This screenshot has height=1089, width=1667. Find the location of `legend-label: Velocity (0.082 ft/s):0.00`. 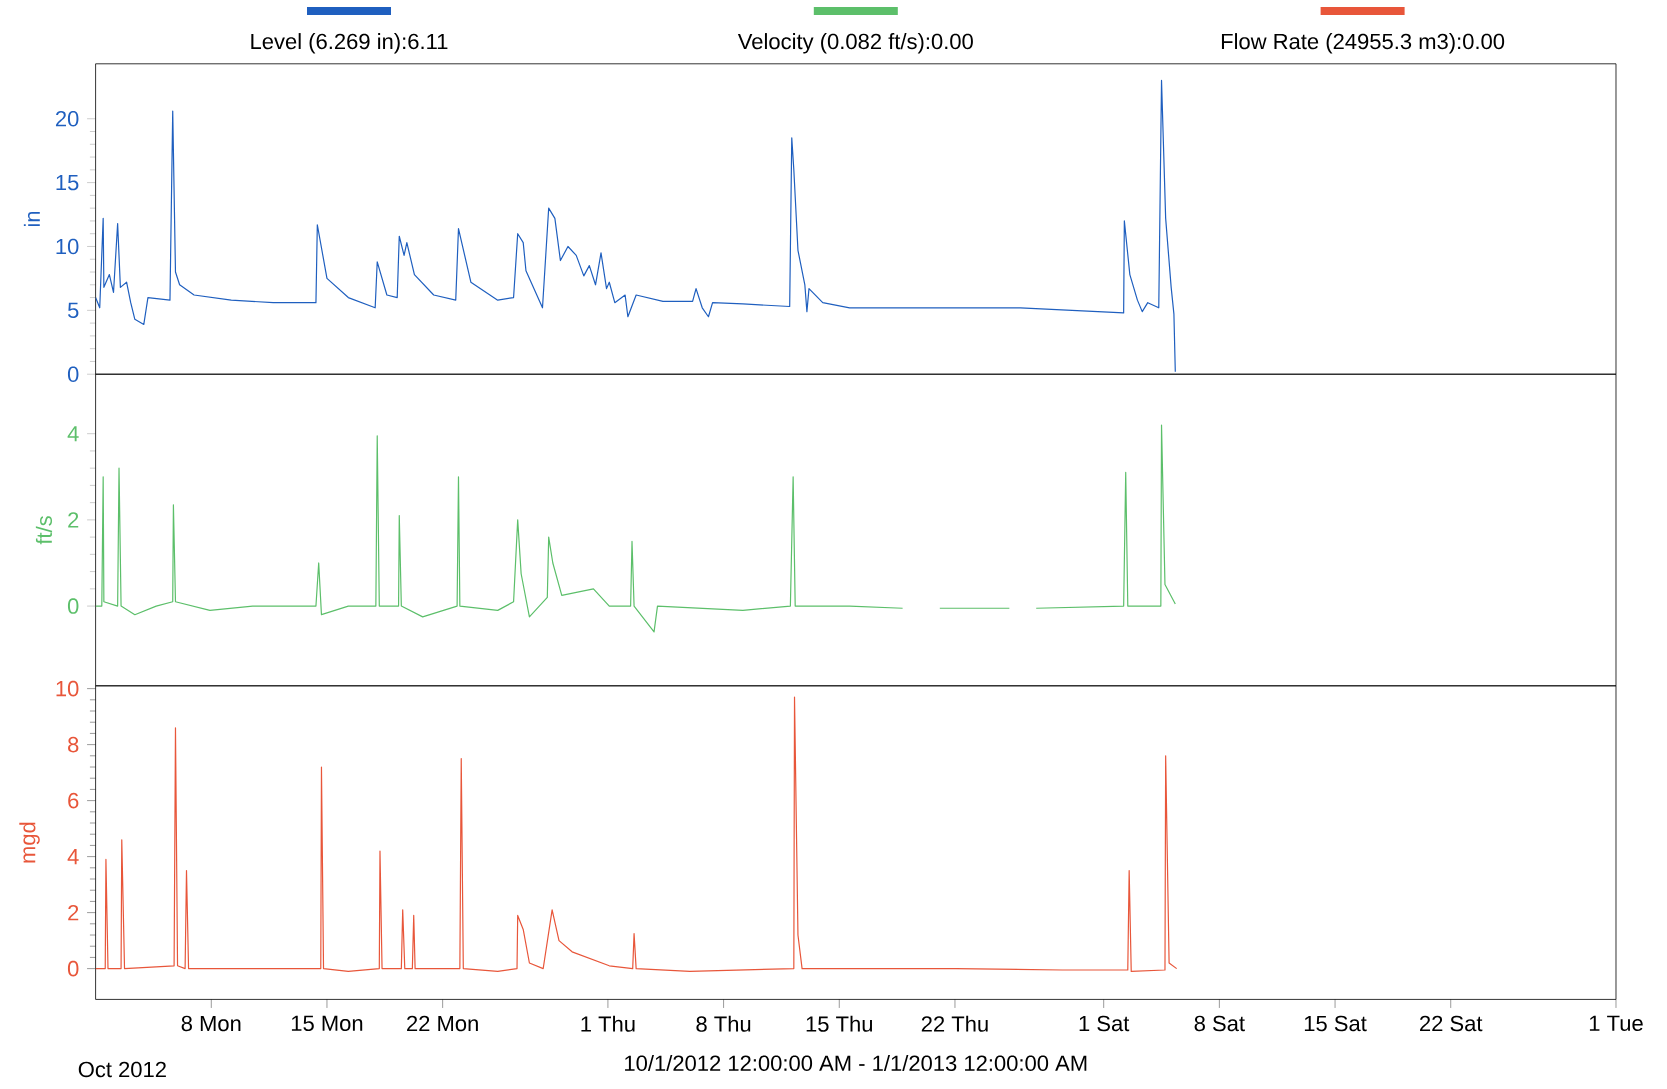

legend-label: Velocity (0.082 ft/s):0.00 is located at coordinates (855, 43).